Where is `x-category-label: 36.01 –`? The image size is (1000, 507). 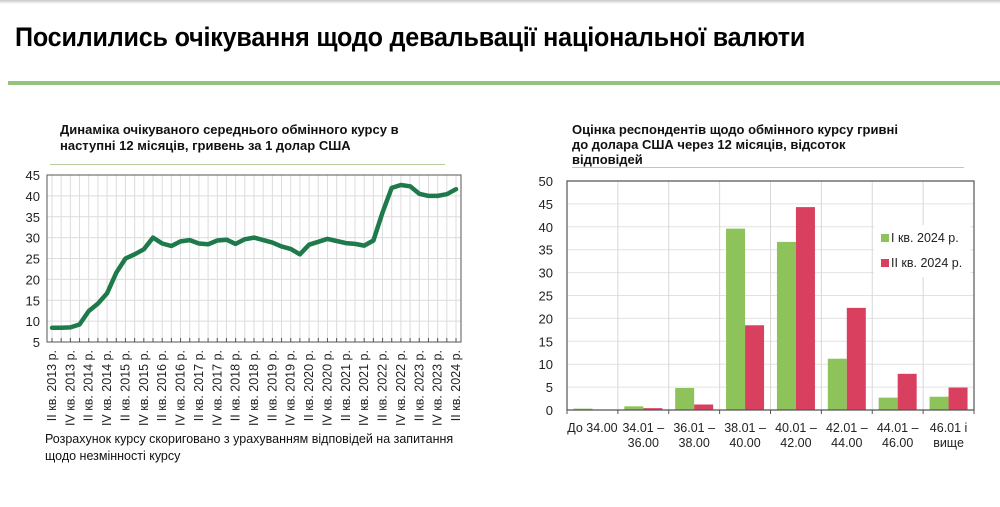 x-category-label: 36.01 – is located at coordinates (694, 428).